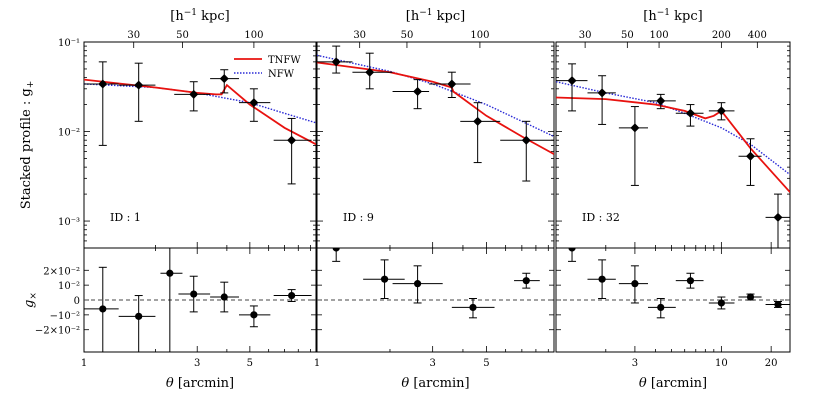 This screenshot has width=830, height=415. Describe the element at coordinates (721, 363) in the screenshot. I see `x-tick-label: 10` at that location.